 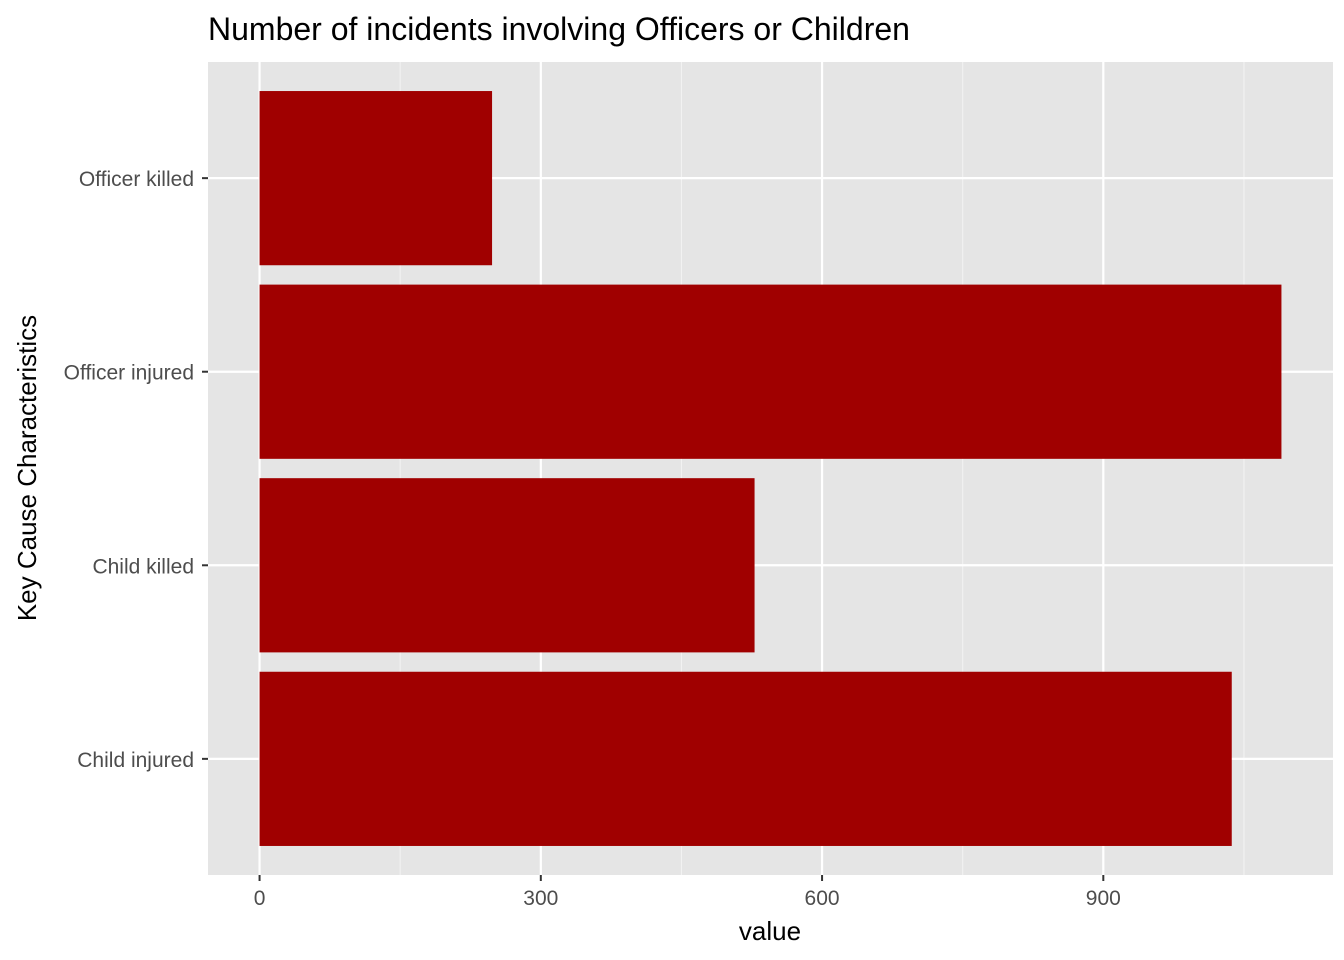 I want to click on y-tick-label: Child injured, so click(x=135, y=760).